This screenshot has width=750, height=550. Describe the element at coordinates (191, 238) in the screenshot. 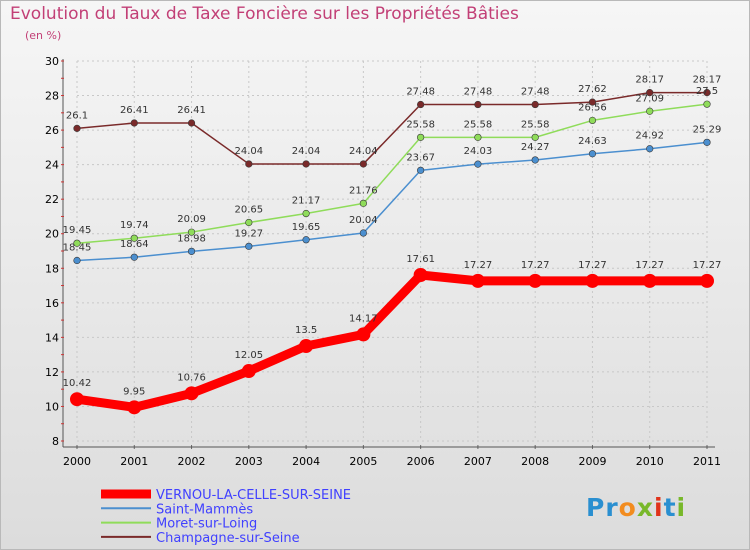

I see `data-label-1-2002: 18.98` at that location.